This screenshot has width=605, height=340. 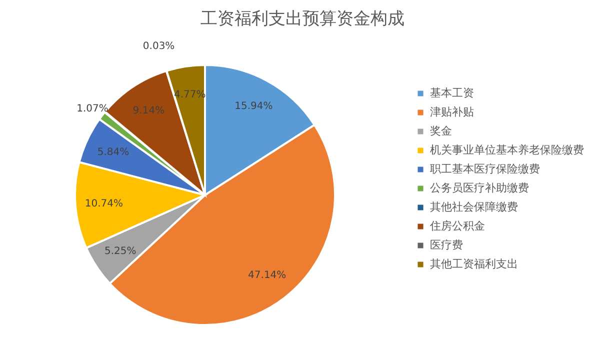 I want to click on data-label: 5.25%, so click(x=120, y=251).